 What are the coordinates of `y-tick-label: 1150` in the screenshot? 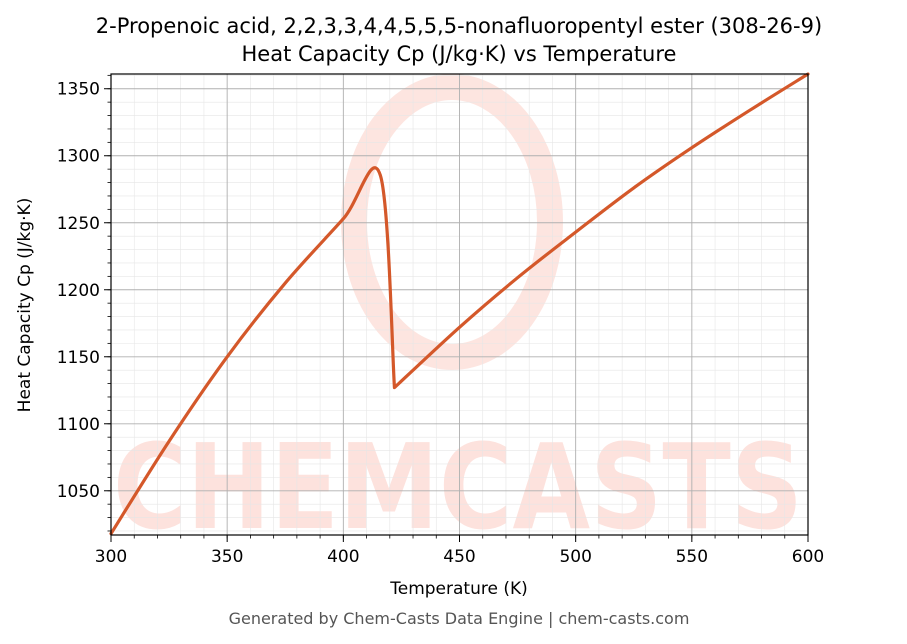 It's located at (78, 358).